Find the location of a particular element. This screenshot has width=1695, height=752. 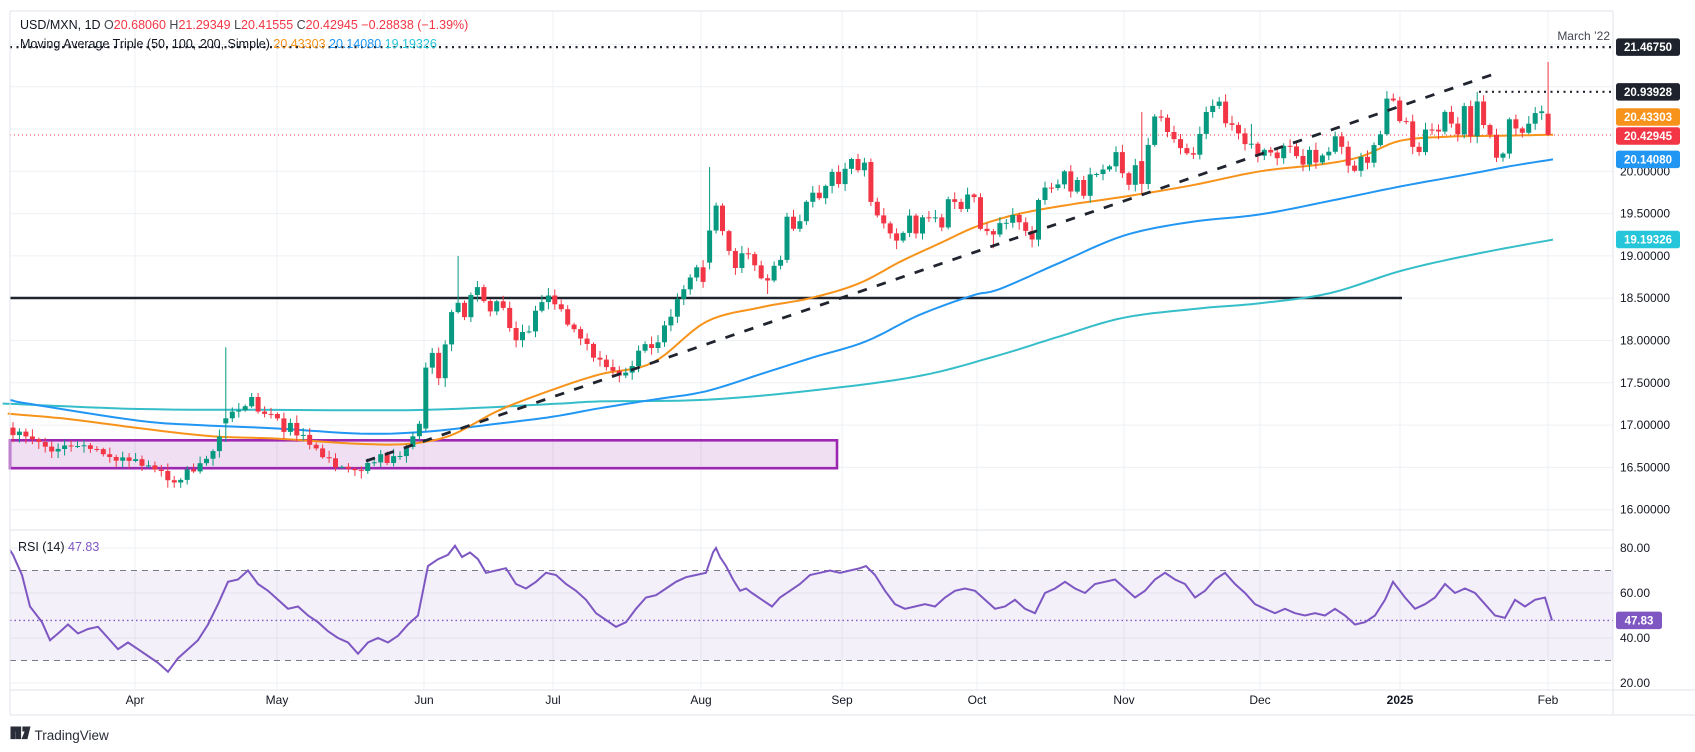

svg-text: Oct is located at coordinates (977, 700).